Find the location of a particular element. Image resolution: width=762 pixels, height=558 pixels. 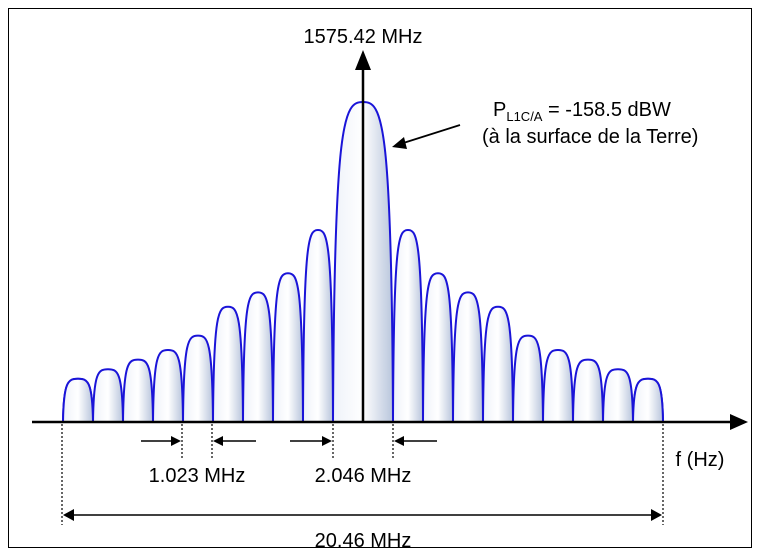

frequency-axis-label: f (Hz) is located at coordinates (700, 460).